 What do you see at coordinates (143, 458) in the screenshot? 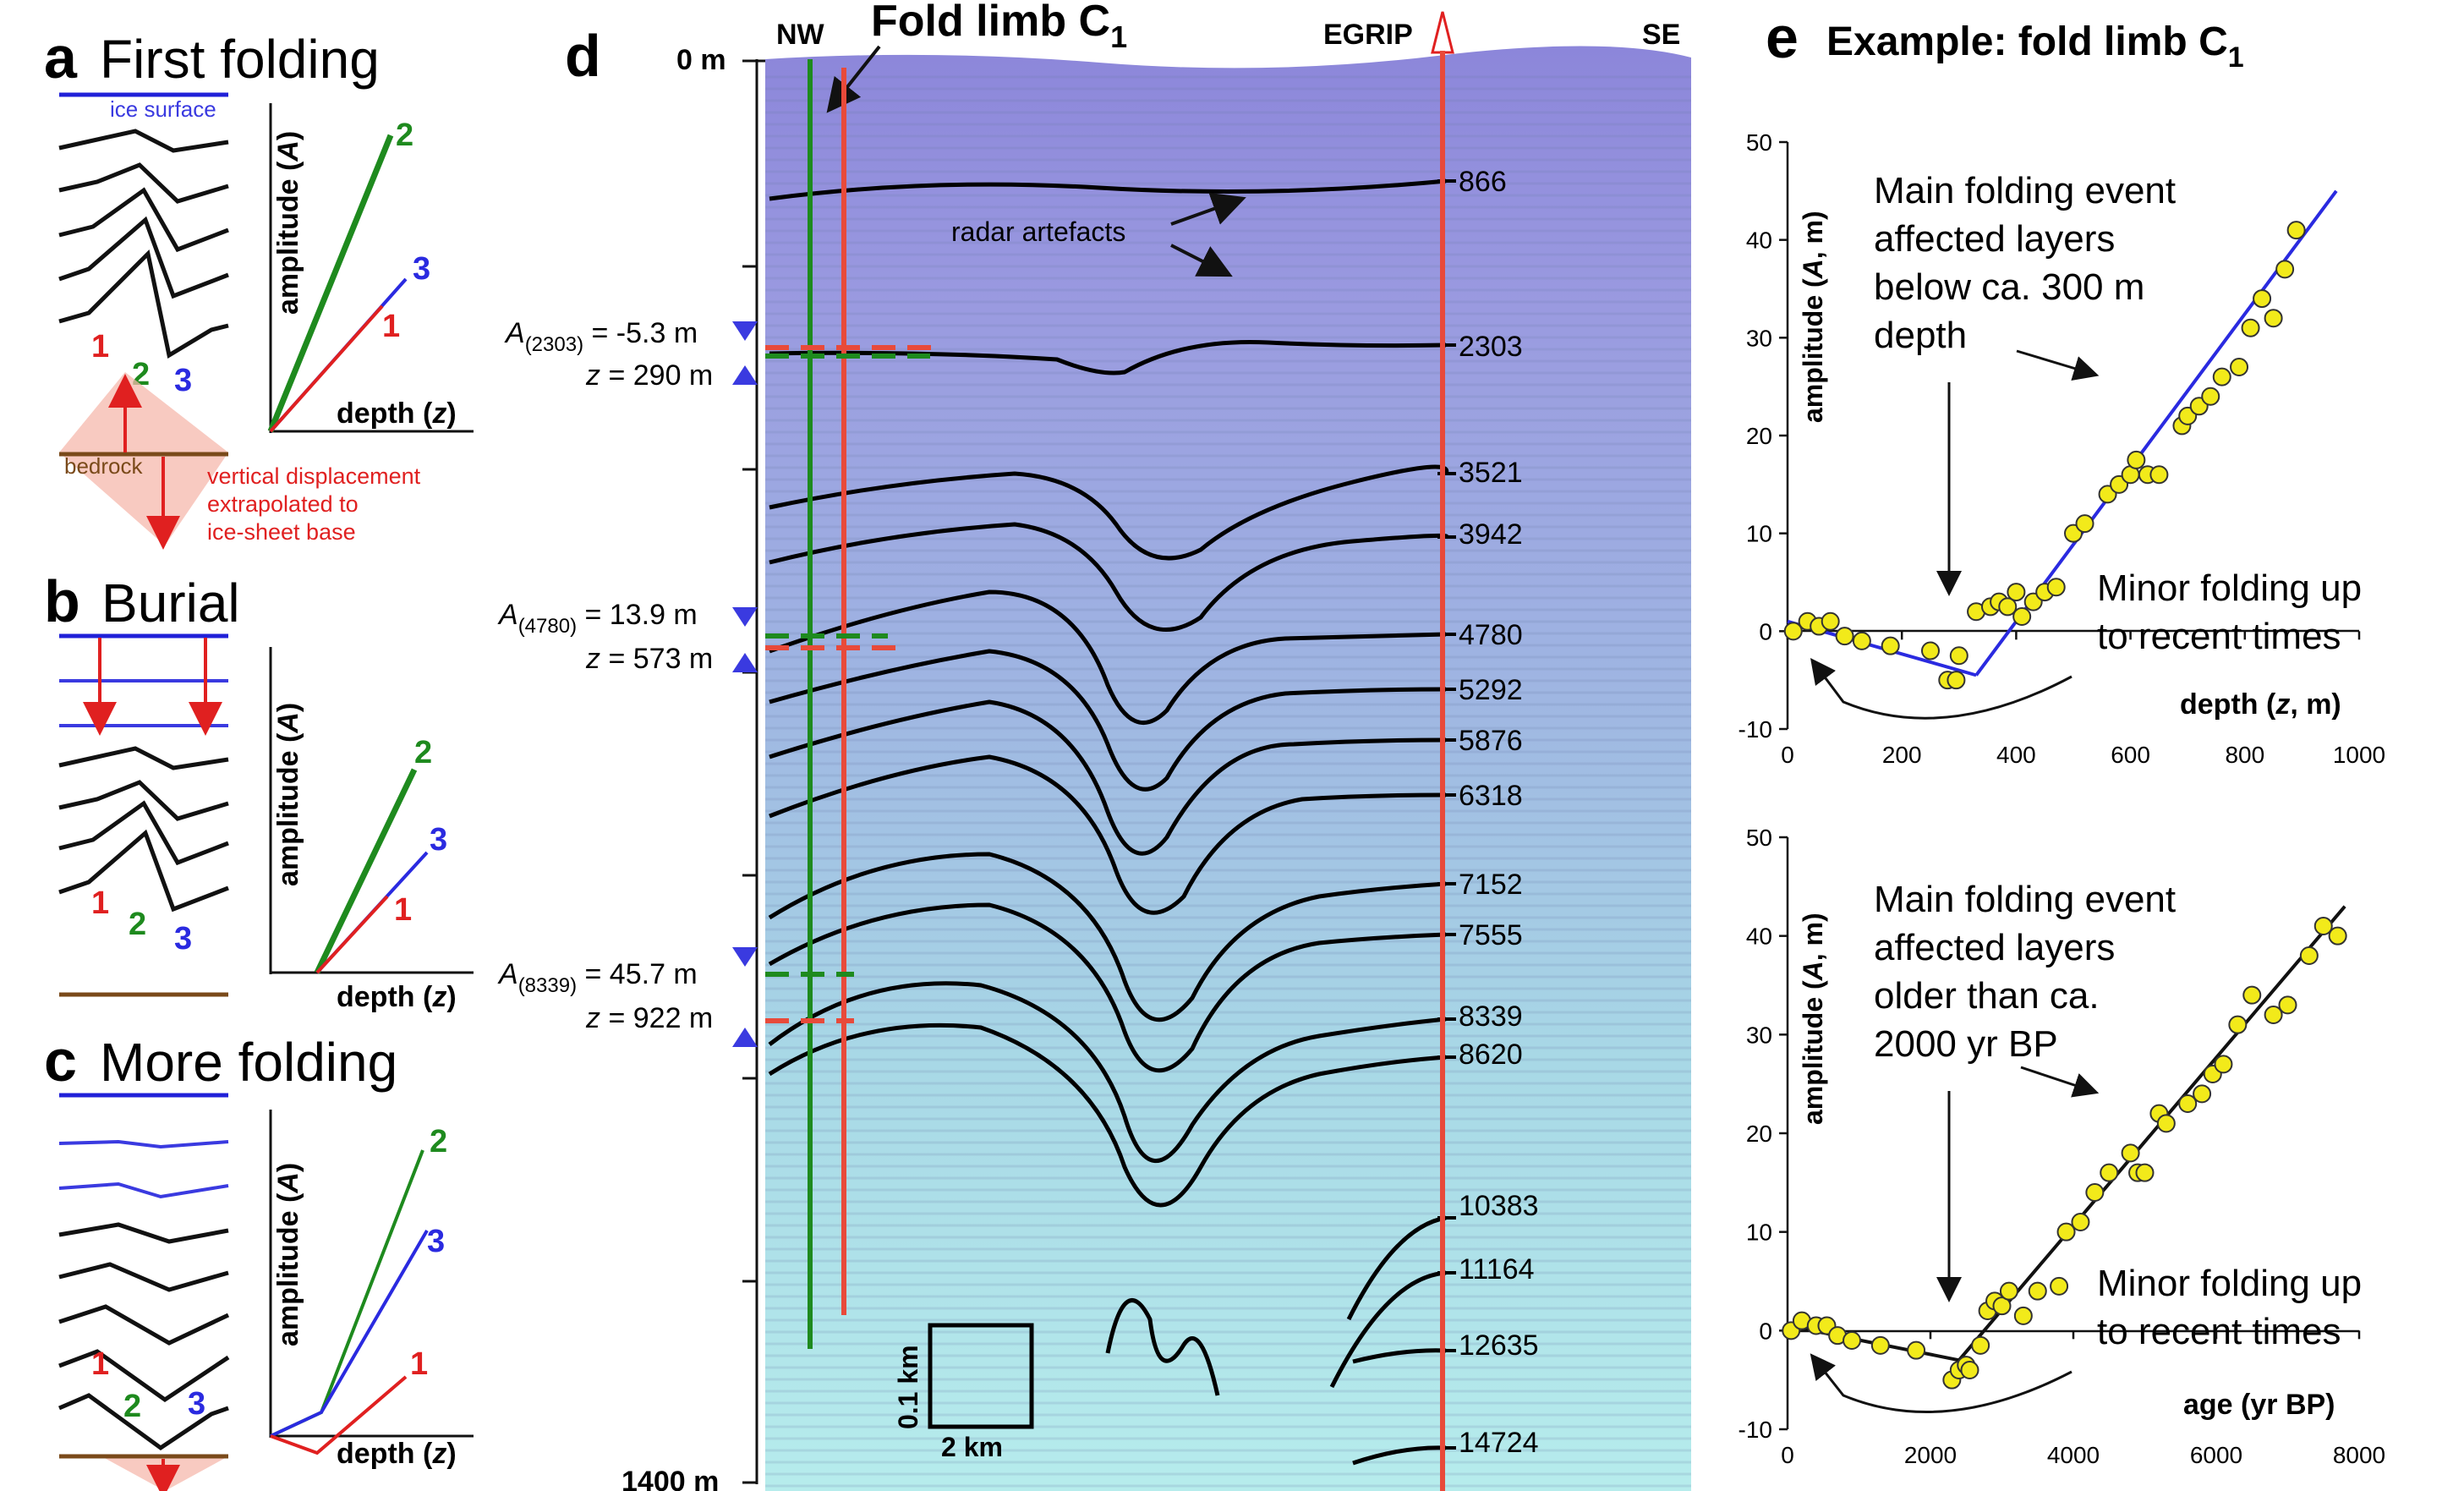
I see `displacement-triangle` at bounding box center [143, 458].